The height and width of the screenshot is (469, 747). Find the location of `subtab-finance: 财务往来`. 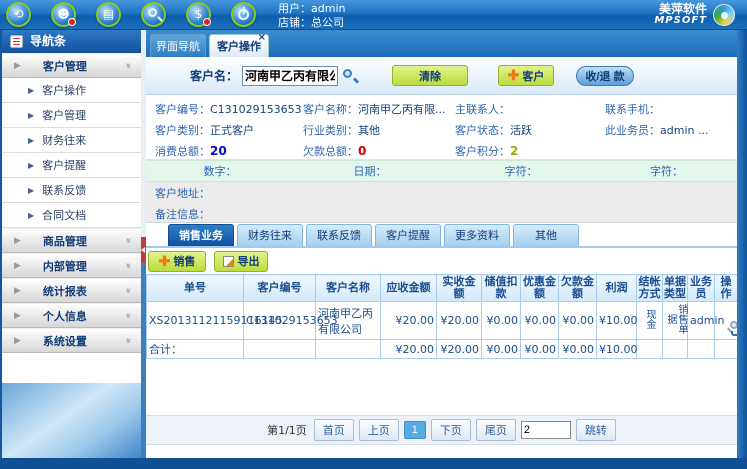

subtab-finance: 财务往来 is located at coordinates (270, 235).